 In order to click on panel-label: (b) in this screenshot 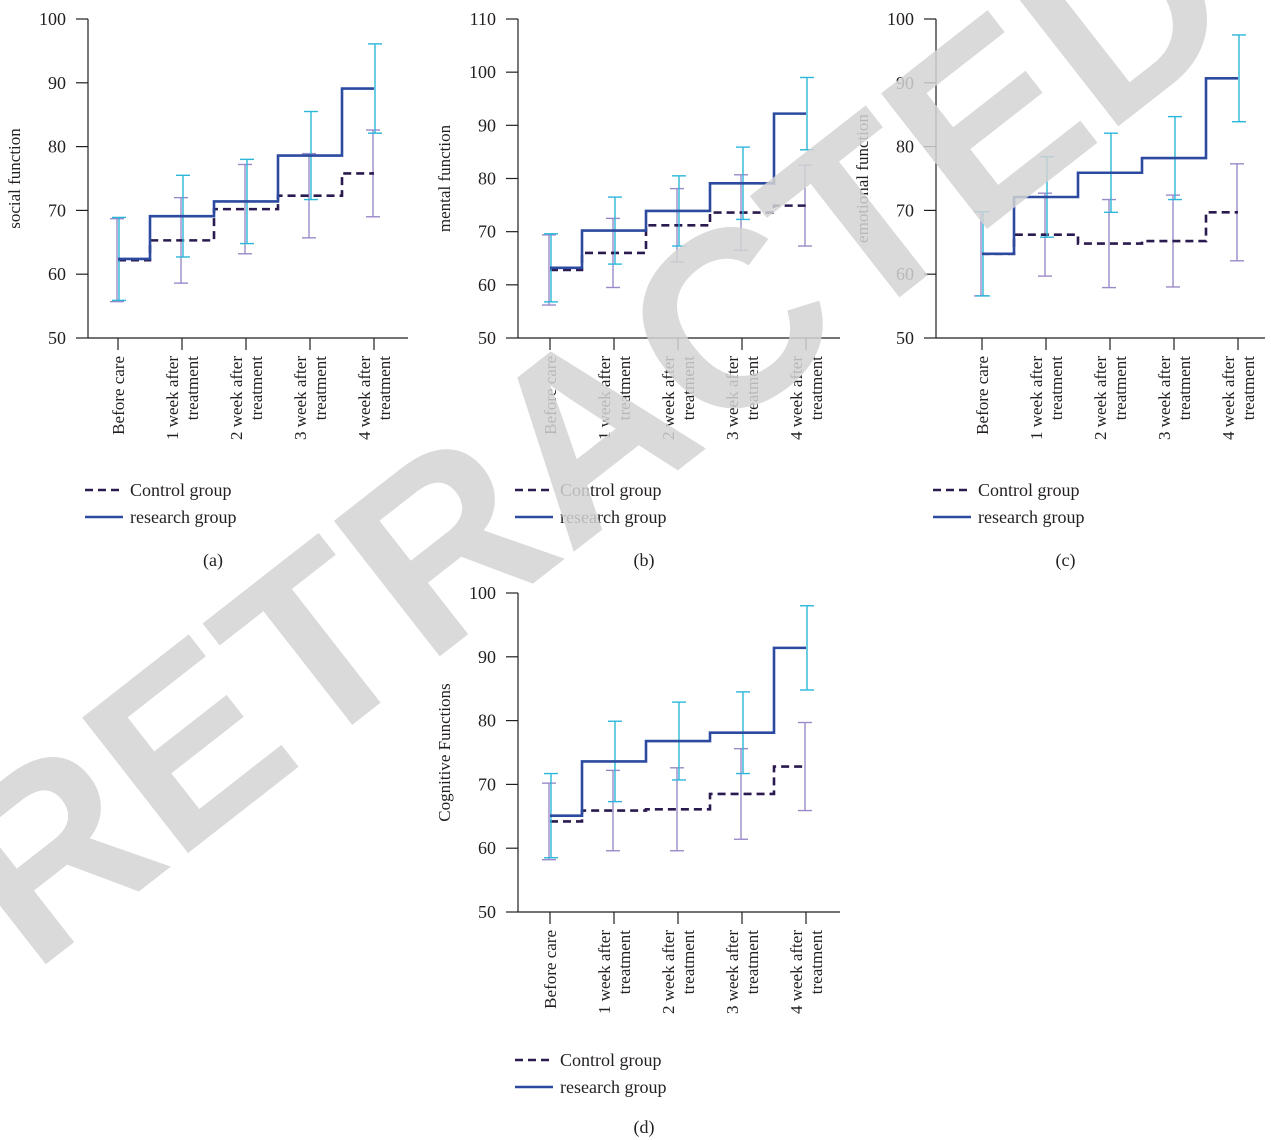, I will do `click(644, 560)`.